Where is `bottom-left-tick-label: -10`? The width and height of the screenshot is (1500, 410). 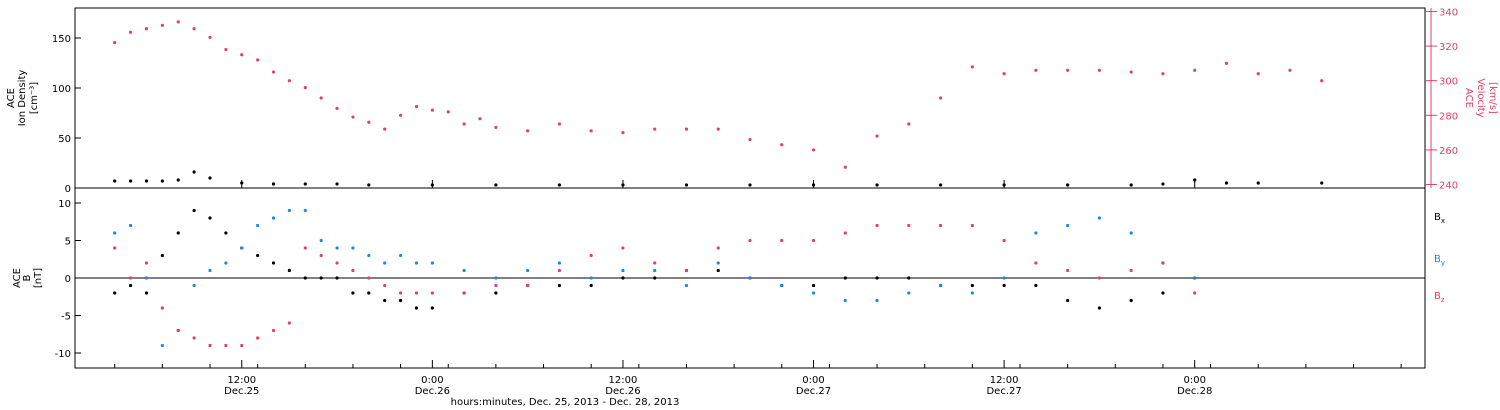
bottom-left-tick-label: -10 is located at coordinates (63, 354).